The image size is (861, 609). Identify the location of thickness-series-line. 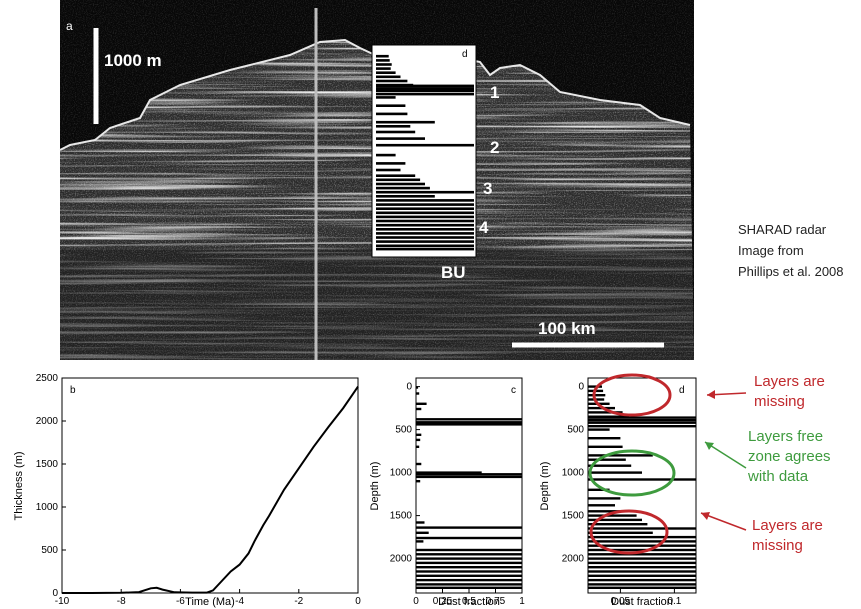
(210, 490).